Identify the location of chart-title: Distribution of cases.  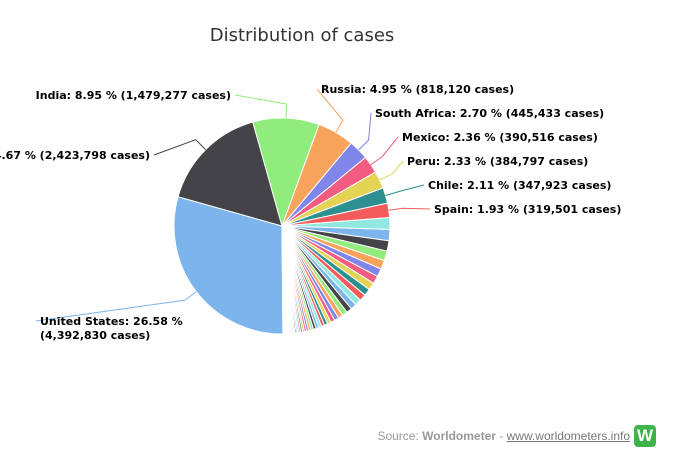
(302, 35).